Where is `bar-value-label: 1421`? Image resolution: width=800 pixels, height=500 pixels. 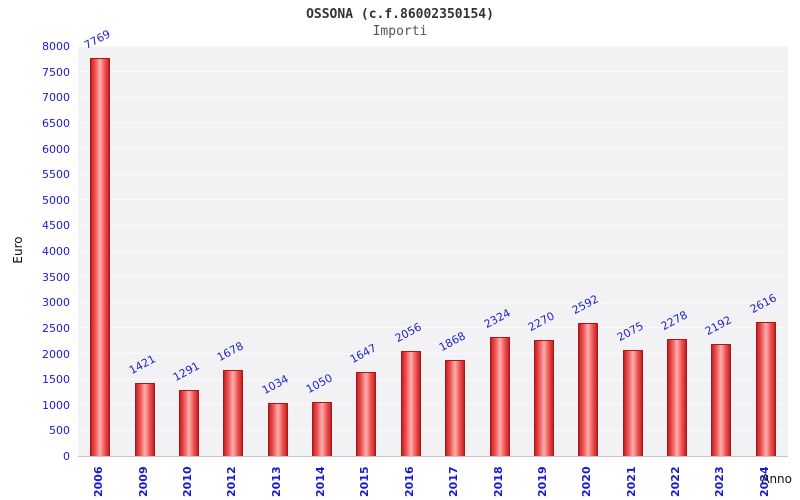 bar-value-label: 1421 is located at coordinates (142, 364).